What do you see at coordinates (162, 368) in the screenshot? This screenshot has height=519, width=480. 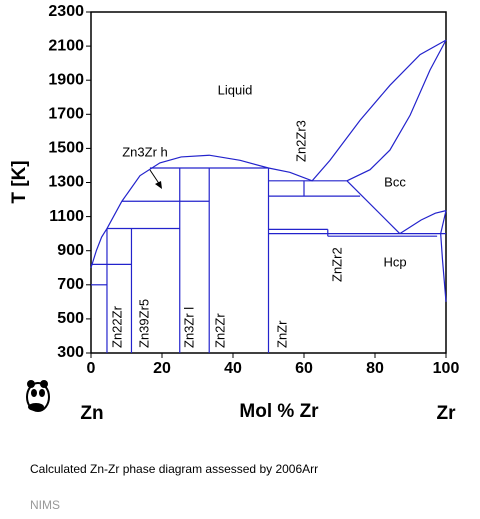 I see `x-tick-label: 20` at bounding box center [162, 368].